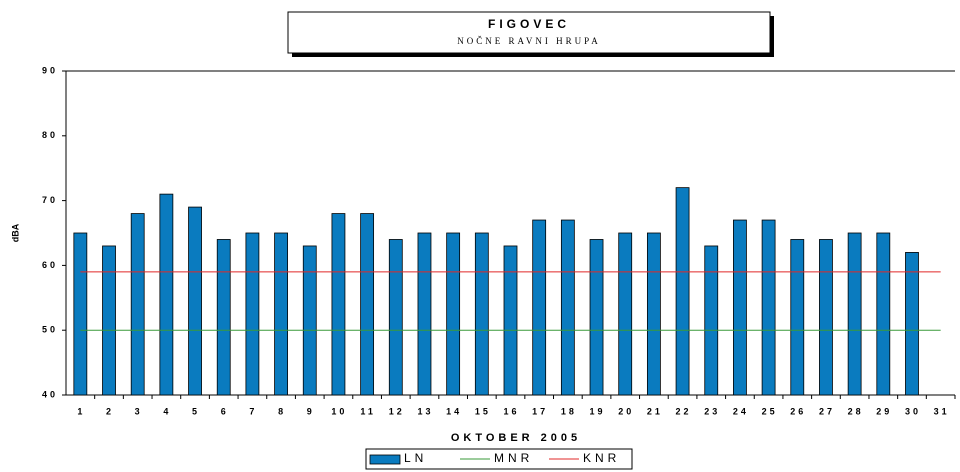 Image resolution: width=960 pixels, height=472 pixels. I want to click on x-tick-label: 12, so click(397, 411).